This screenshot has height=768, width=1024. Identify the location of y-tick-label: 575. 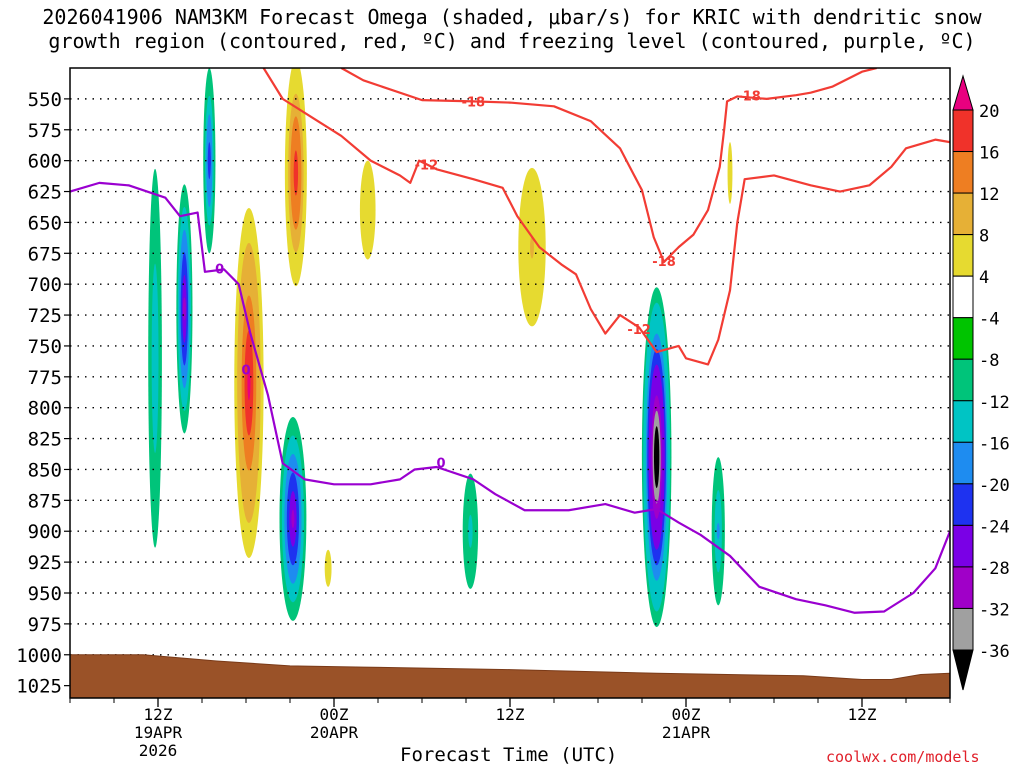
(45, 131).